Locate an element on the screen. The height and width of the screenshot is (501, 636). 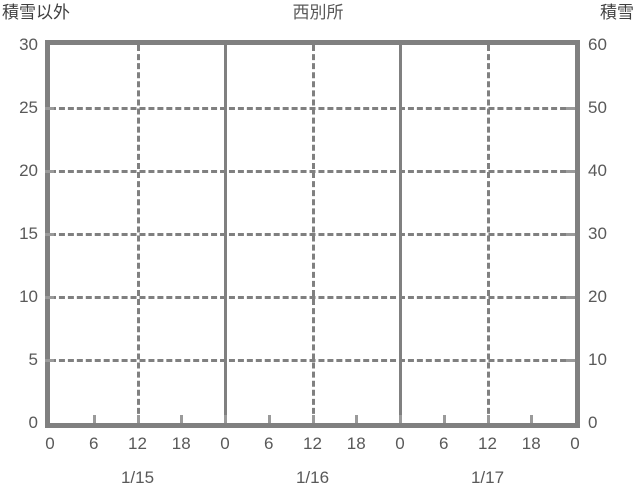
right-axis-title: 積雪 is located at coordinates (617, 12).